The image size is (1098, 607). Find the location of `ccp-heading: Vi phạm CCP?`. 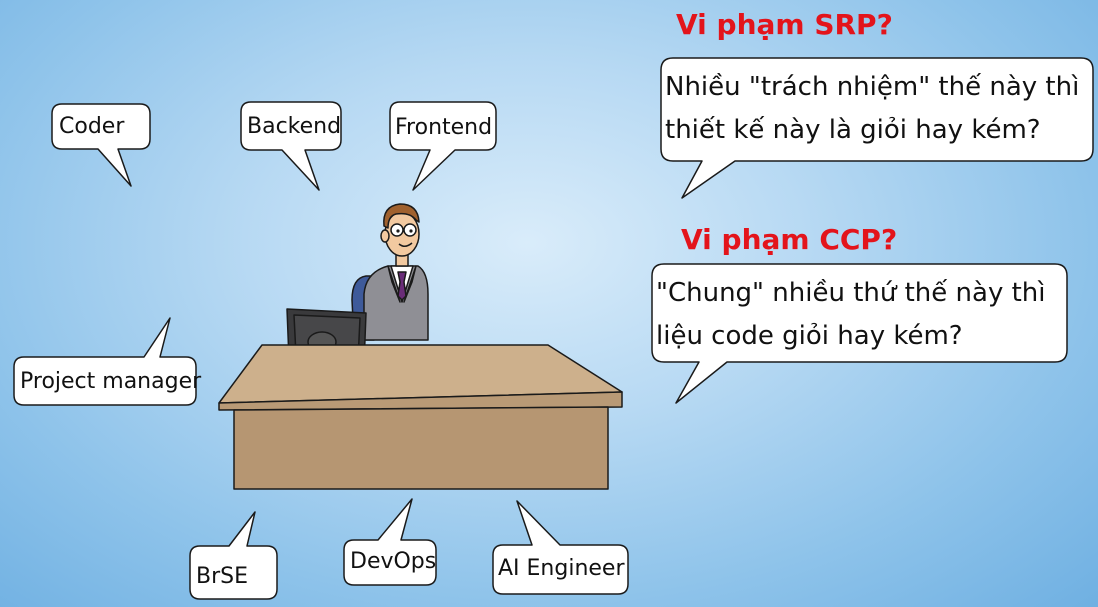

ccp-heading: Vi phạm CCP? is located at coordinates (789, 239).